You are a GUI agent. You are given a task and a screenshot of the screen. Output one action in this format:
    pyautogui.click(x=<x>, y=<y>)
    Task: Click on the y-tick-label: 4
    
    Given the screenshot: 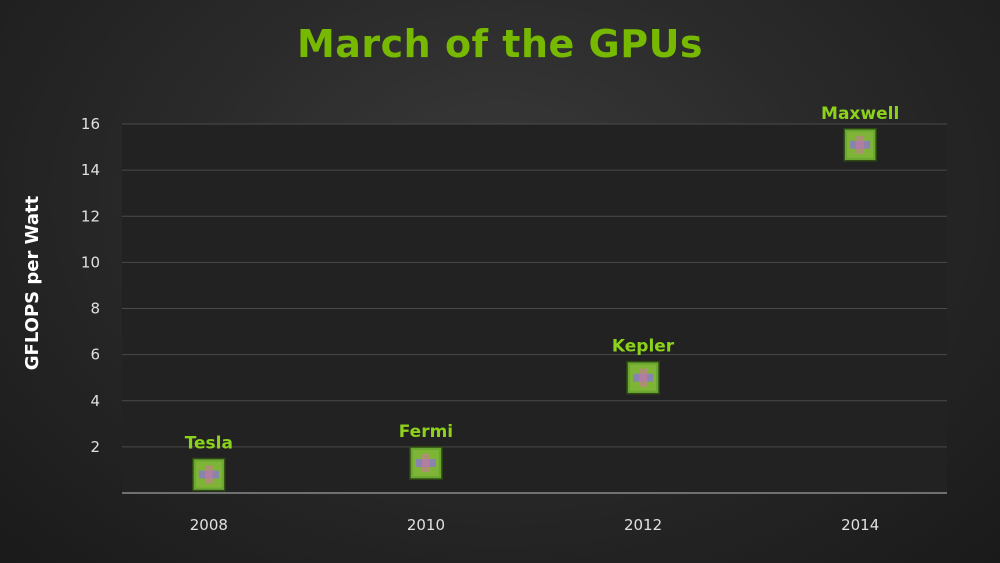 What is the action you would take?
    pyautogui.click(x=95, y=401)
    